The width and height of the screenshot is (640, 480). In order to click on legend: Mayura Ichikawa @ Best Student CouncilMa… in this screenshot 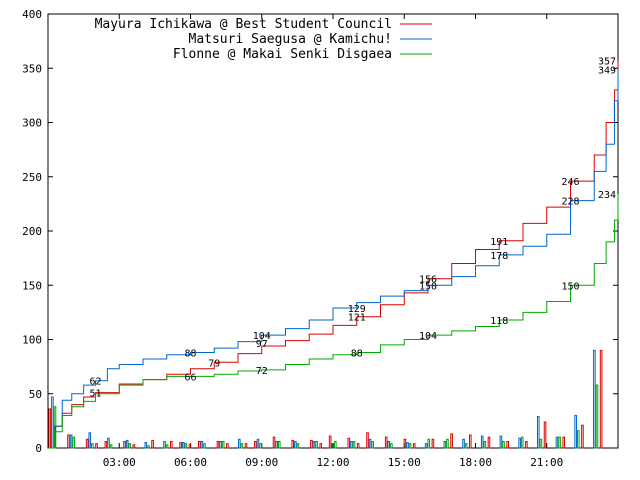, I will do `click(263, 39)`.